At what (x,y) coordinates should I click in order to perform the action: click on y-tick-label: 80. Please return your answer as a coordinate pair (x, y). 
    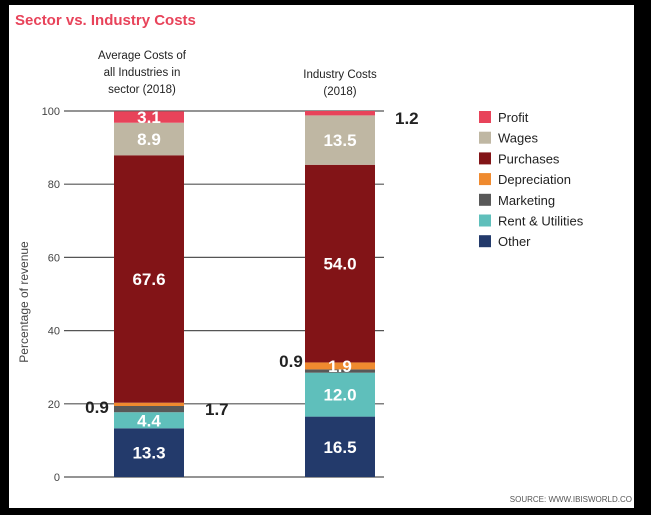
    Looking at the image, I should click on (54, 185).